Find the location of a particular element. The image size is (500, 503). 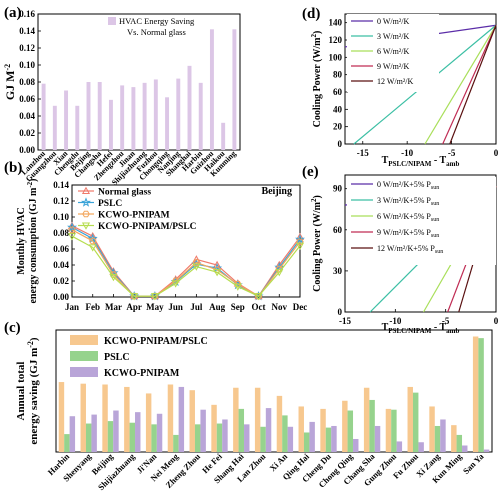

y-tick-label: 0.06 is located at coordinates (61, 249).